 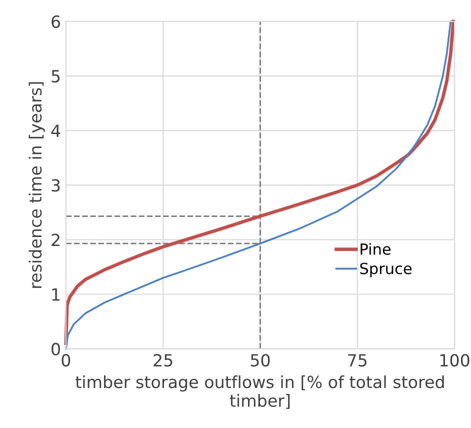 I want to click on y-axis-title: residence time in [years], so click(x=36, y=185).